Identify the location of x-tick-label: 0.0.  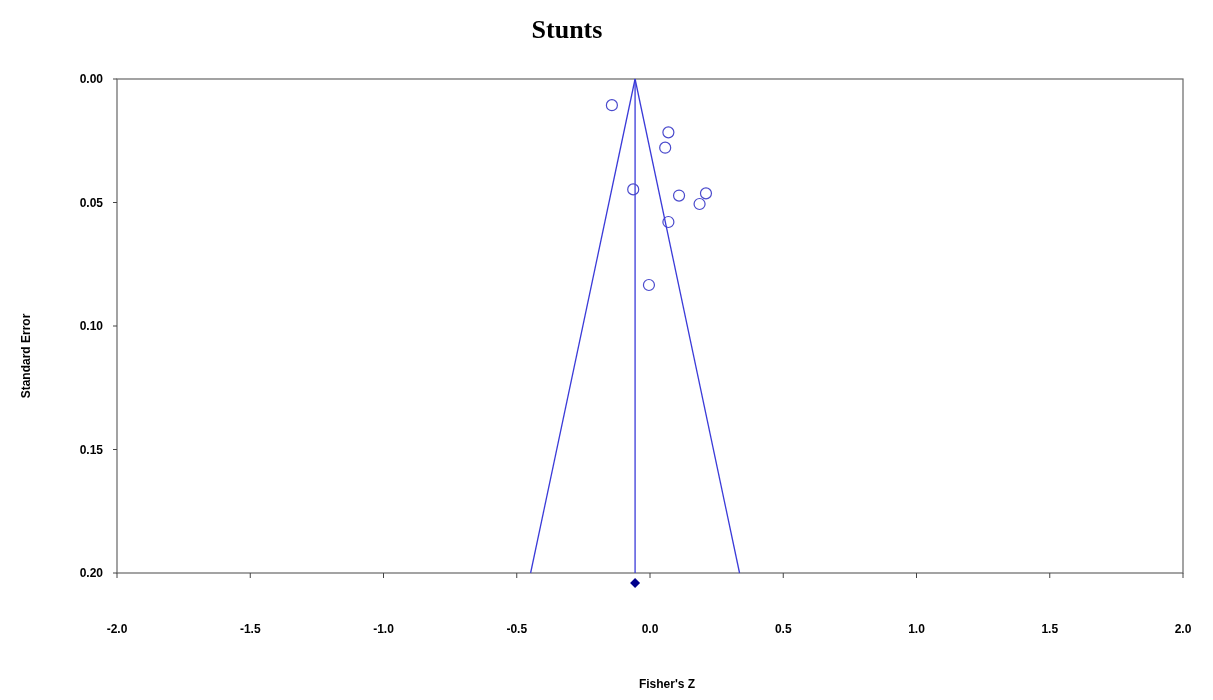
(650, 629).